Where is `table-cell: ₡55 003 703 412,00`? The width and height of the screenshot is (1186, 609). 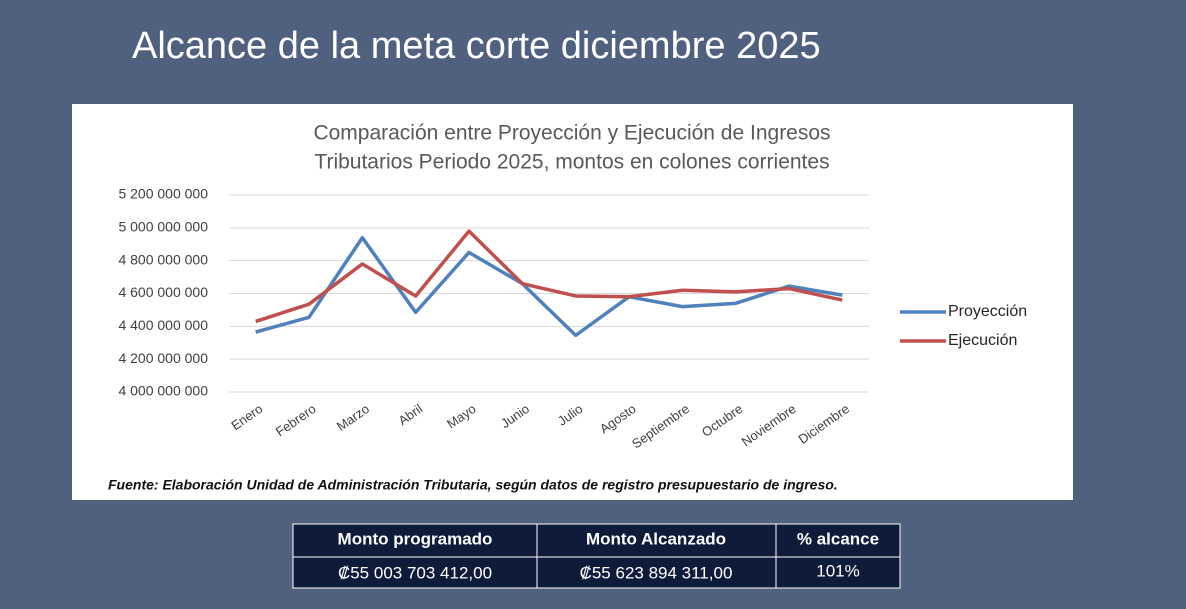 table-cell: ₡55 003 703 412,00 is located at coordinates (415, 572).